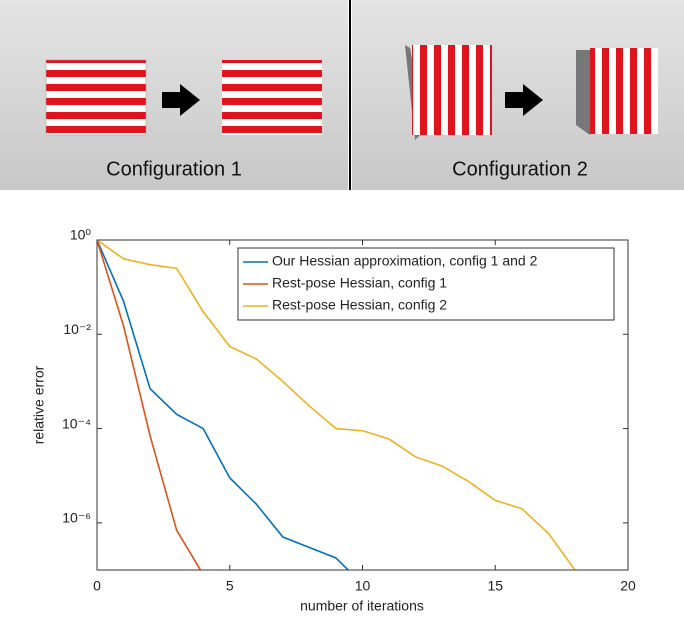 The image size is (684, 624). What do you see at coordinates (76, 518) in the screenshot?
I see `y-tick-label: 10⁻⁶` at bounding box center [76, 518].